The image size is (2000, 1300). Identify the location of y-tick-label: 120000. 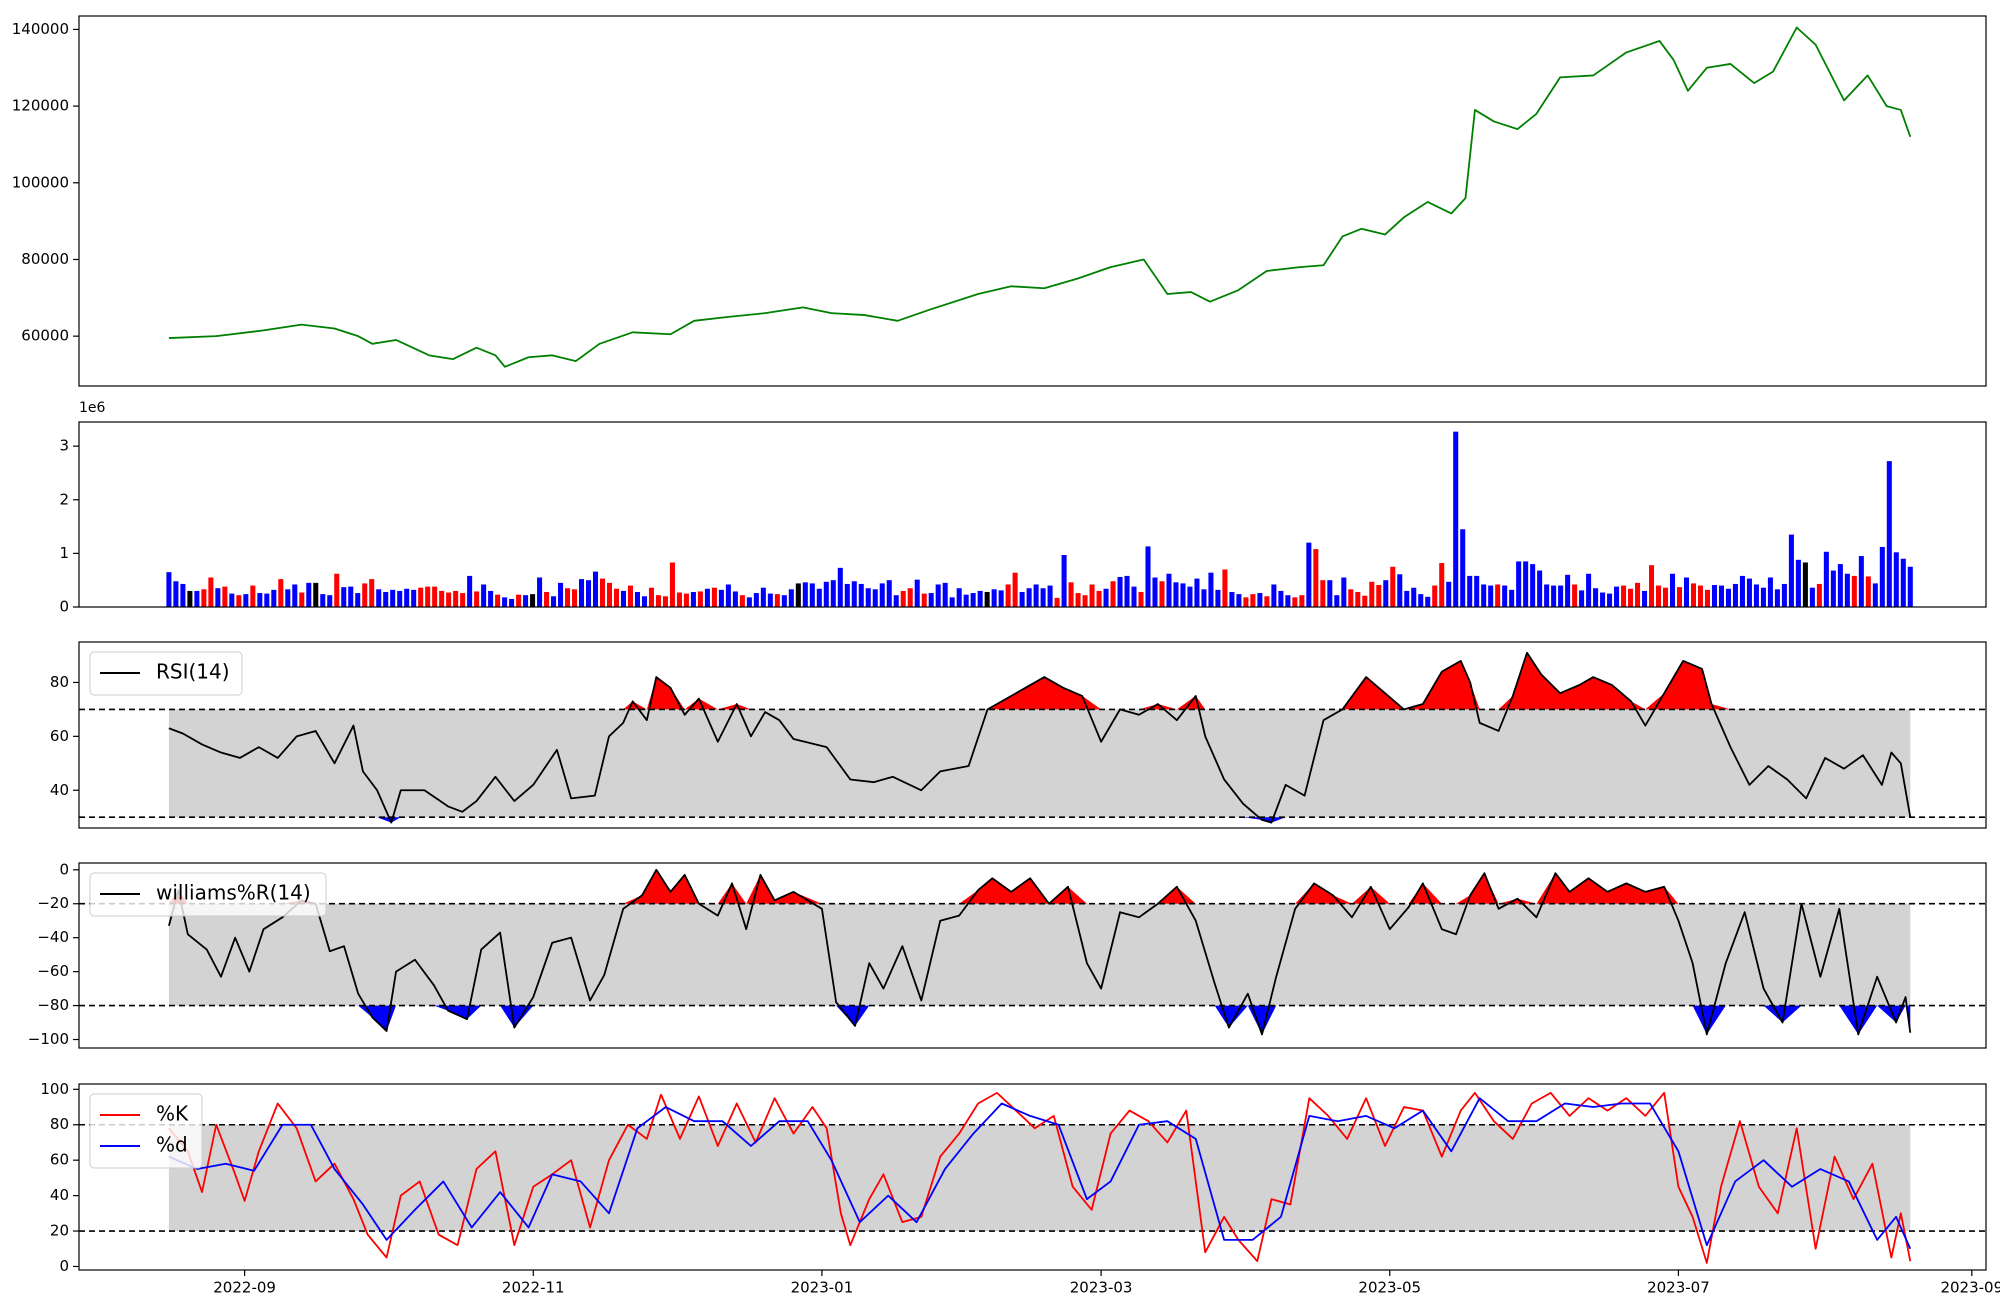
(40, 106).